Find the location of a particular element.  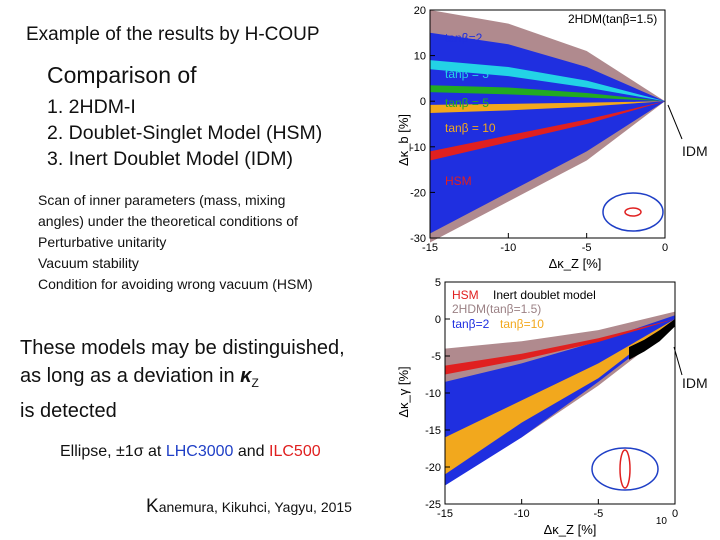

ellipse-note: Ellipse, ±1σ at LHC3000 and ILC500 is located at coordinates (190, 452).